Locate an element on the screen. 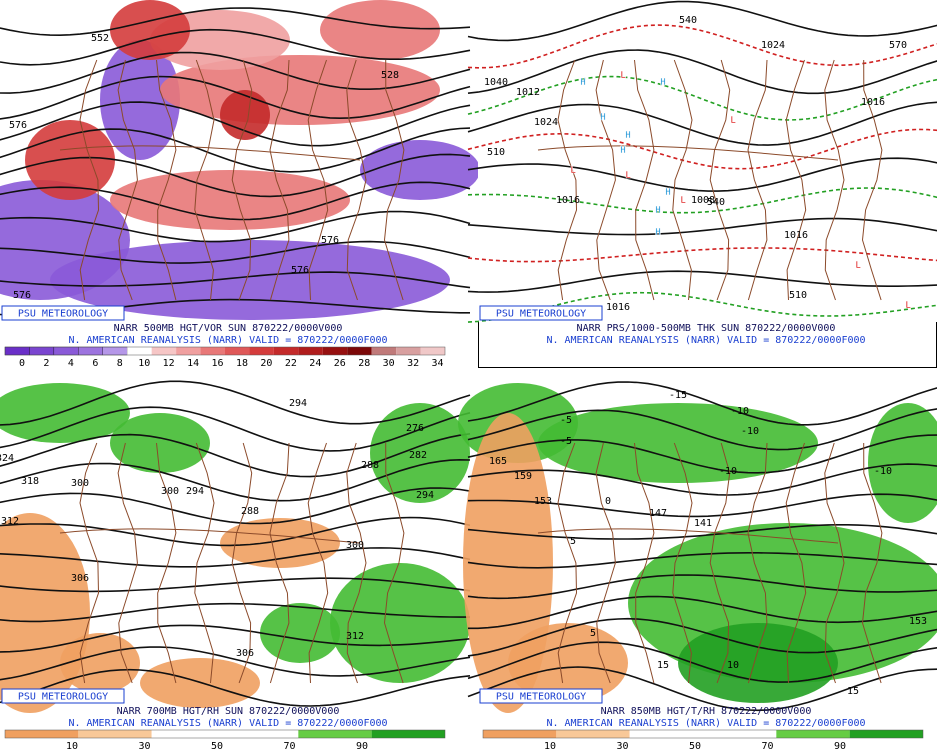  contour-label: 141 is located at coordinates (703, 523).